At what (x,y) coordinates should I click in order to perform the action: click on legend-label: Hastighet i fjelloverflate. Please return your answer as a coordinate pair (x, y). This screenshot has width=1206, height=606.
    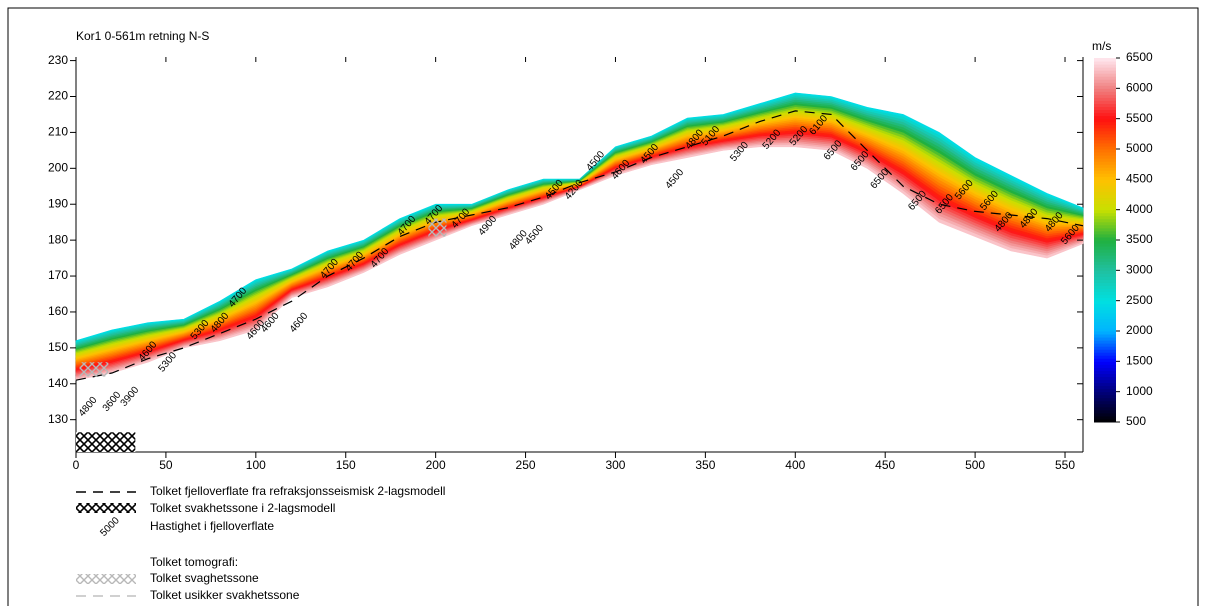
    Looking at the image, I should click on (212, 526).